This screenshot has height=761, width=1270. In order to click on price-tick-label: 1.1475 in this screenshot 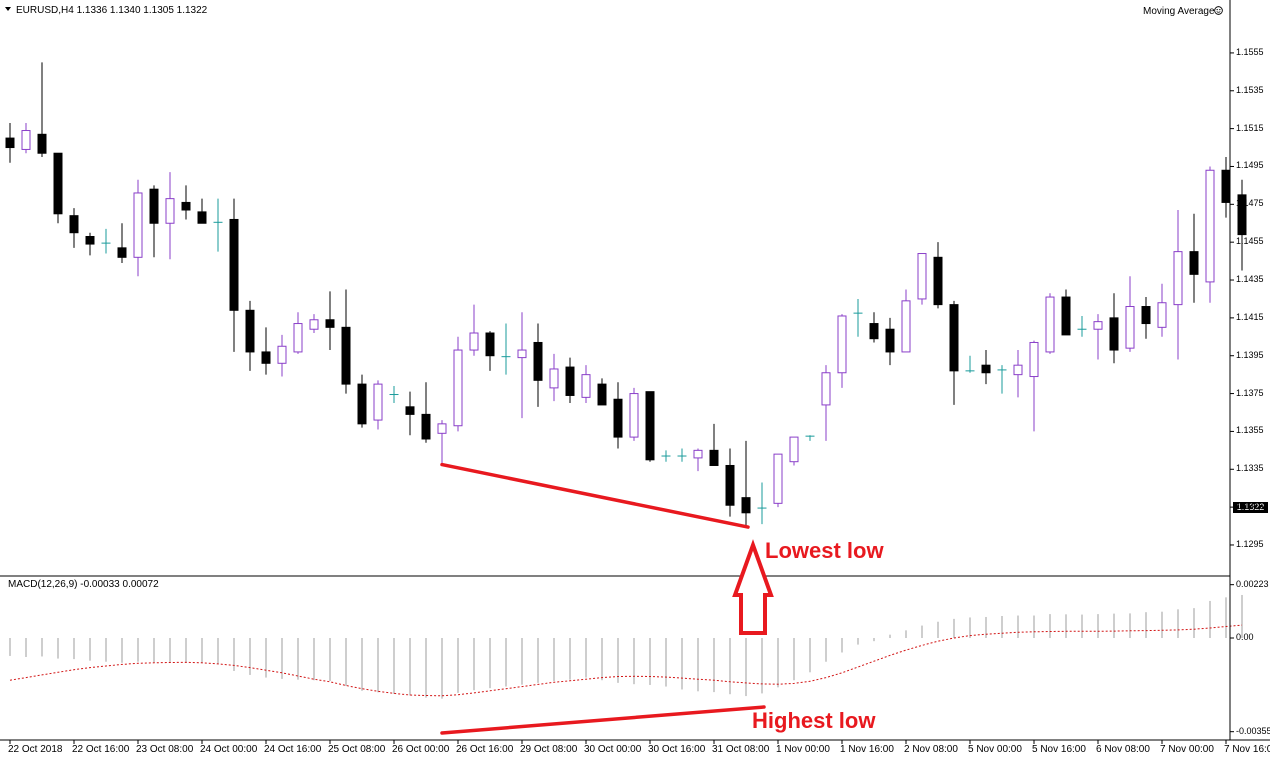, I will do `click(1250, 203)`.